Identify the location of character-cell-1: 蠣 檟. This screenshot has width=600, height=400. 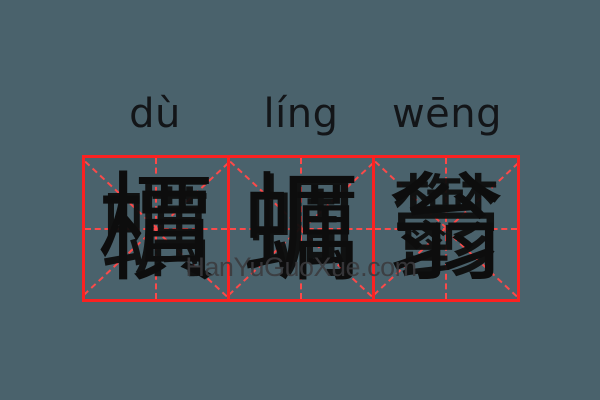
(156, 228).